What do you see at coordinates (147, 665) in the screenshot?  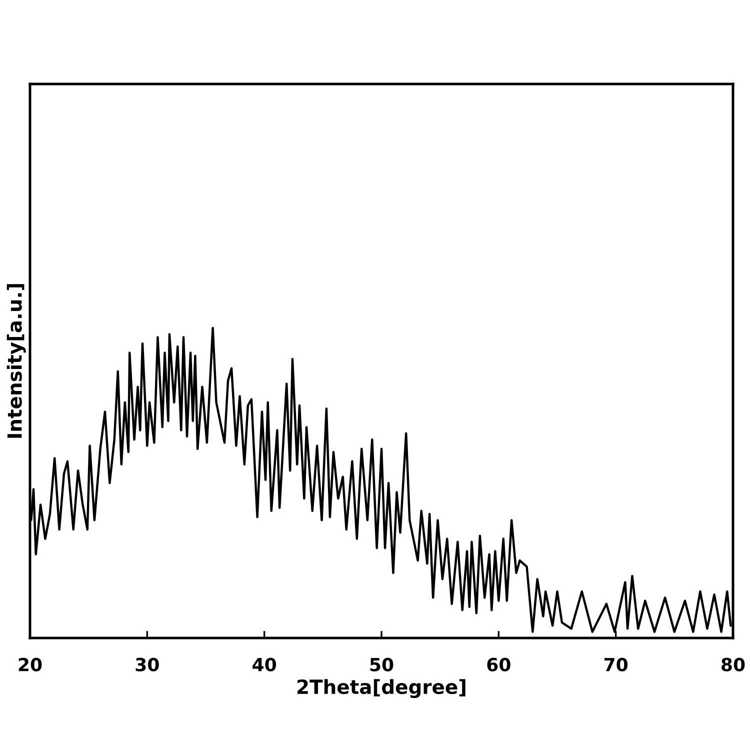 I see `x-tick-label: 30` at bounding box center [147, 665].